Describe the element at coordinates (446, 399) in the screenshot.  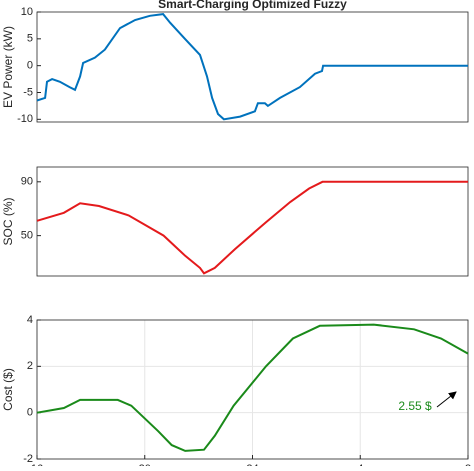
I see `annotation-arrow` at that location.